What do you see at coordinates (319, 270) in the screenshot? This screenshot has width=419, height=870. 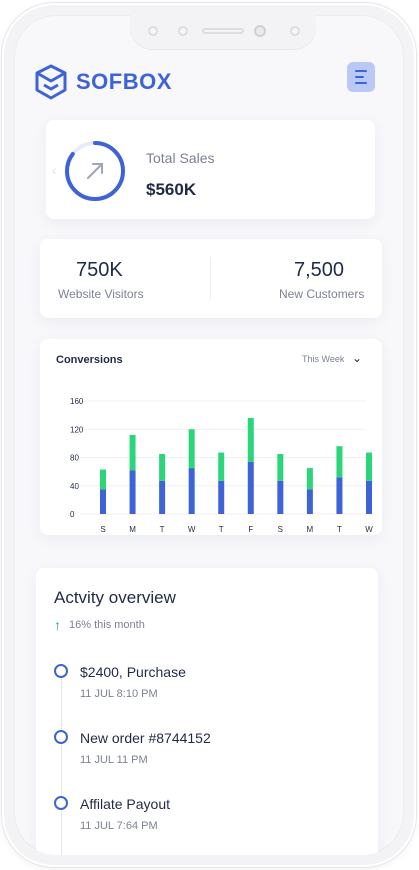 I see `new-customers-value: 7,500` at bounding box center [319, 270].